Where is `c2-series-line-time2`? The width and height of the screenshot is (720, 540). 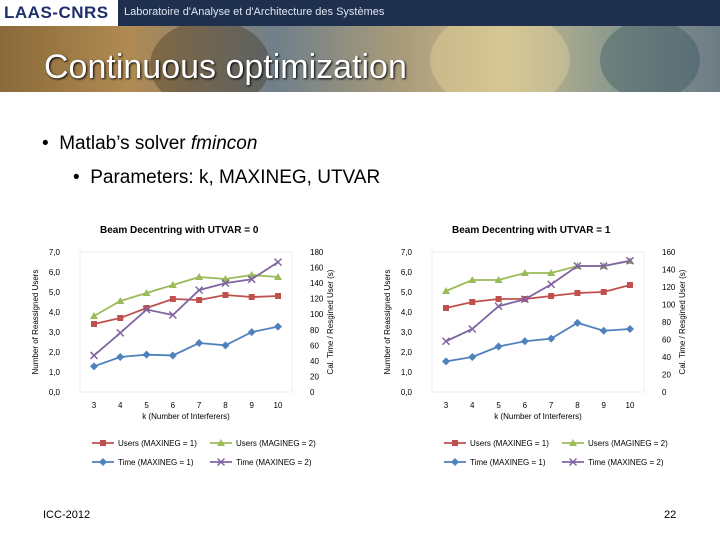 c2-series-line-time2 is located at coordinates (538, 301).